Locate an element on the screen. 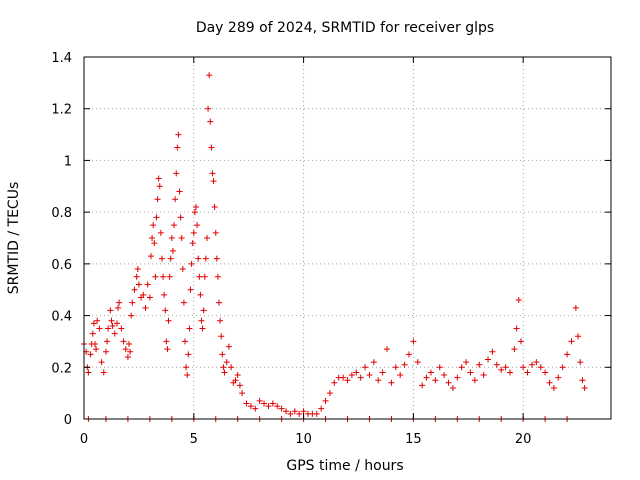 The height and width of the screenshot is (480, 640). x-tick-label: 10 is located at coordinates (303, 439).